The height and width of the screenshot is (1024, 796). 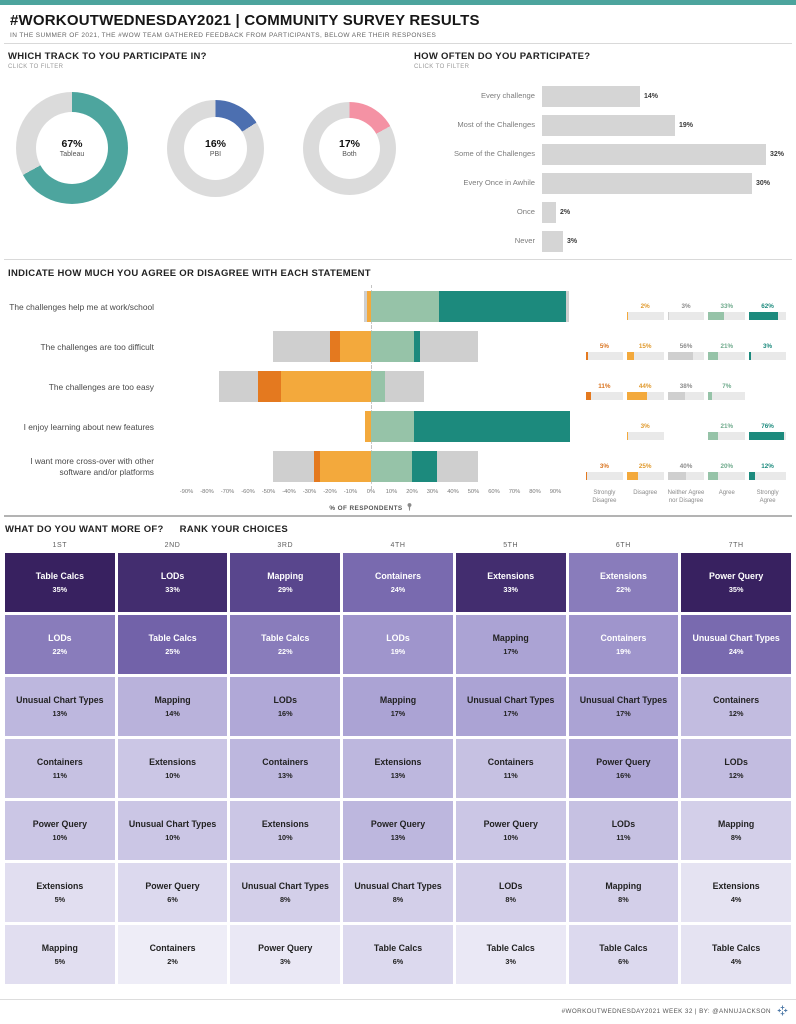 I want to click on mini-value-label, so click(x=686, y=426).